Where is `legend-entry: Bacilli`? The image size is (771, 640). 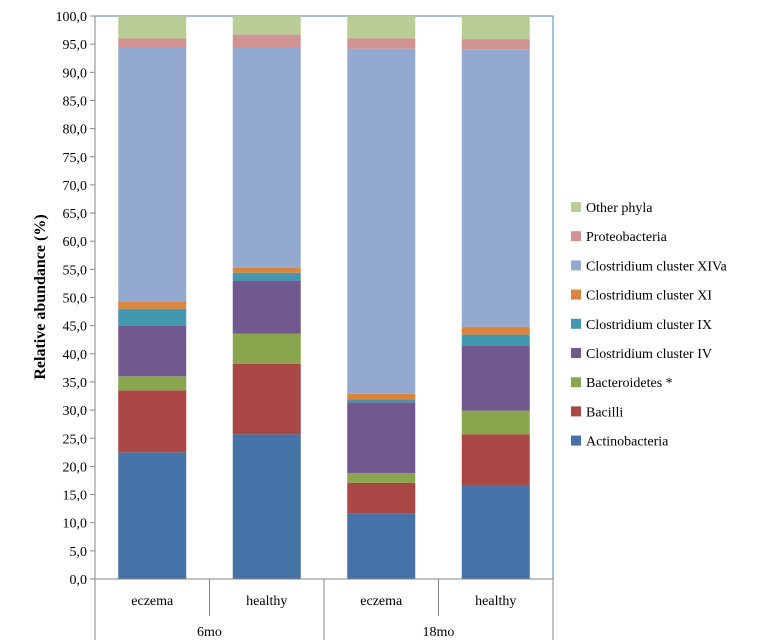
legend-entry: Bacilli is located at coordinates (604, 412).